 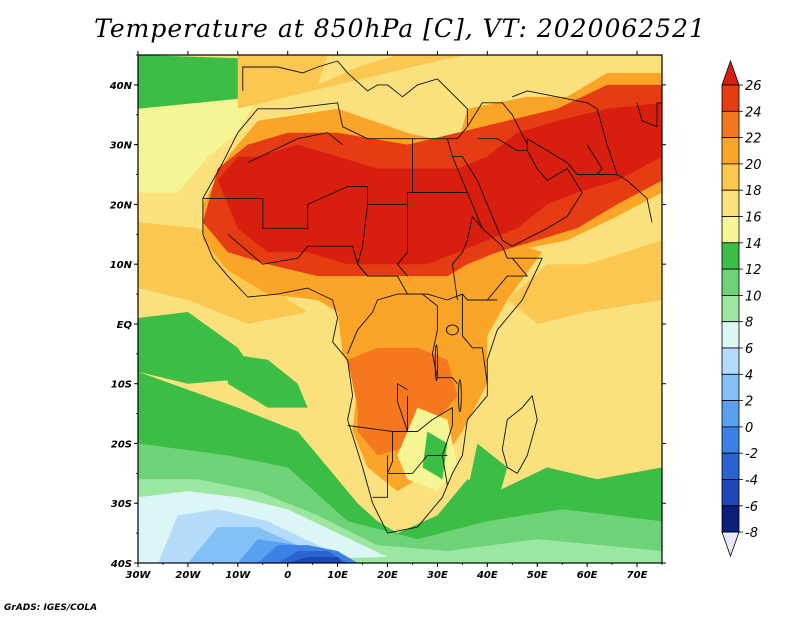 I want to click on y-tick-label: 30S, so click(x=121, y=504).